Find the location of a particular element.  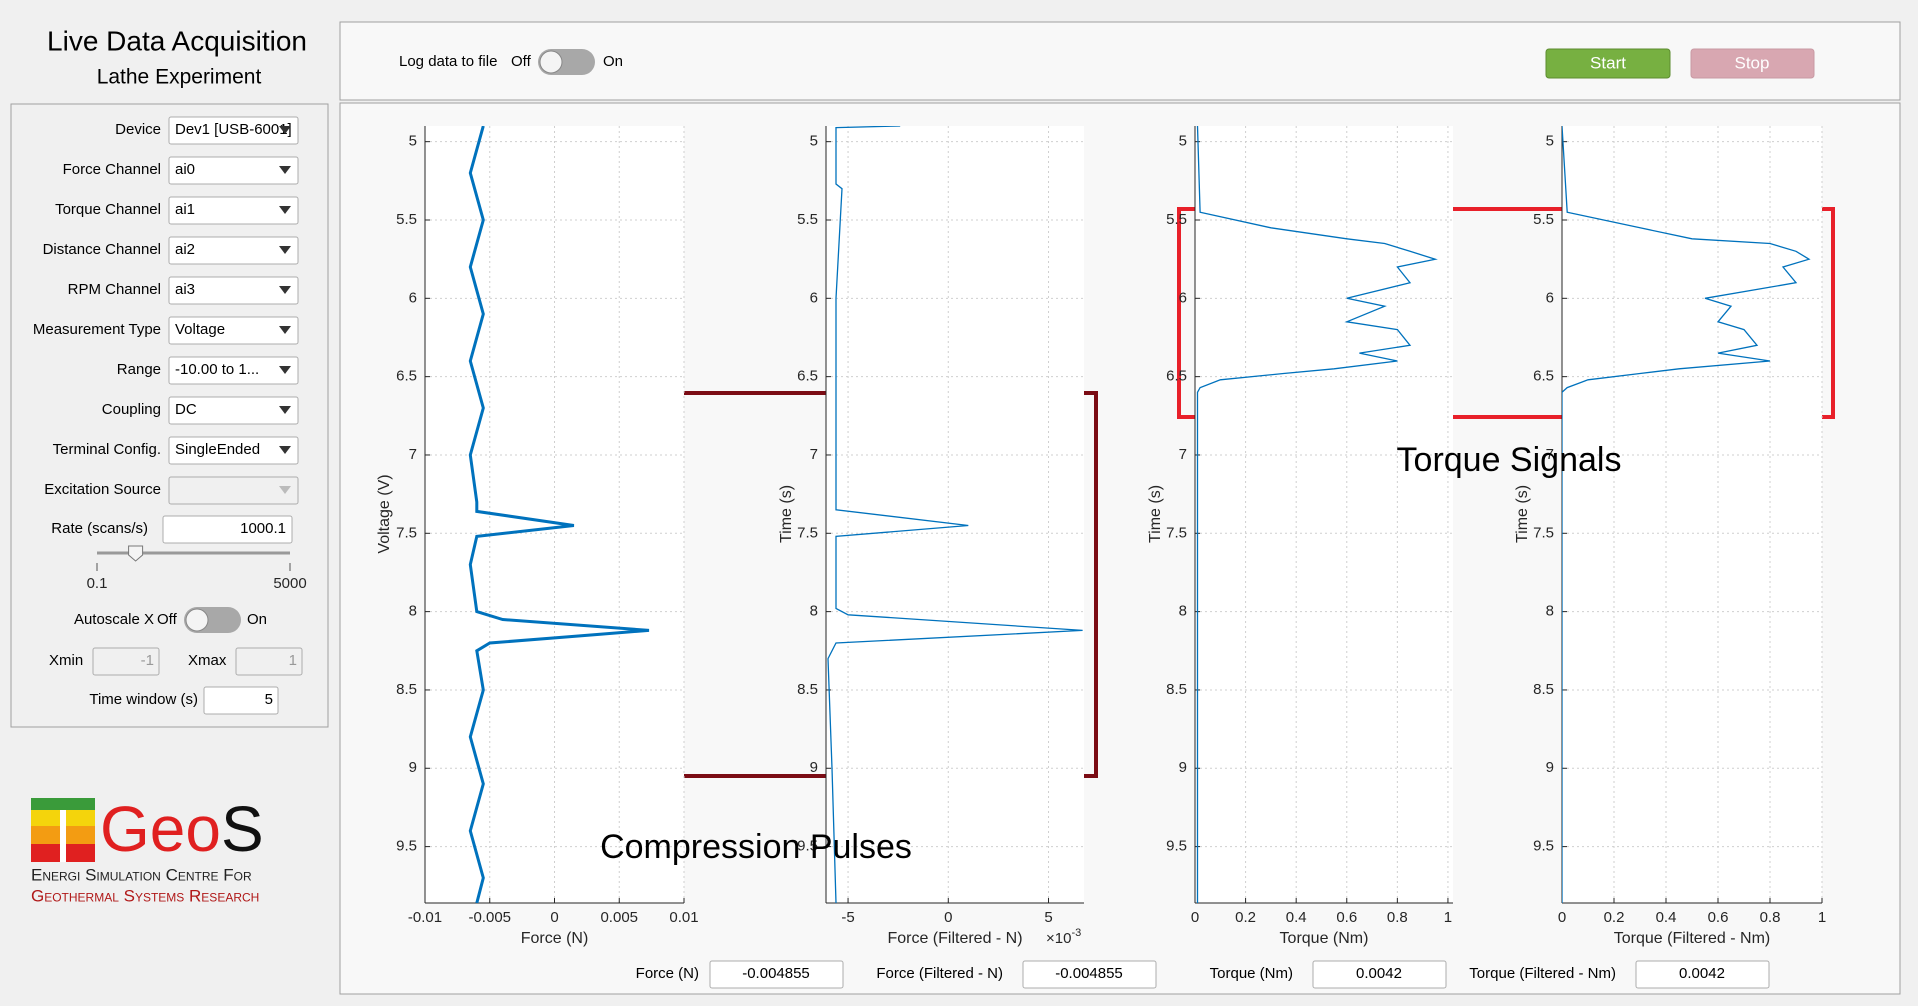

start-label: Start is located at coordinates (1608, 62).